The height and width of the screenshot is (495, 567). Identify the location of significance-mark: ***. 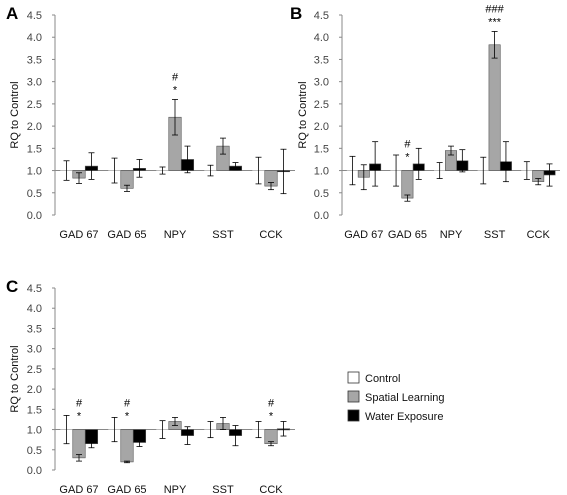
(495, 22).